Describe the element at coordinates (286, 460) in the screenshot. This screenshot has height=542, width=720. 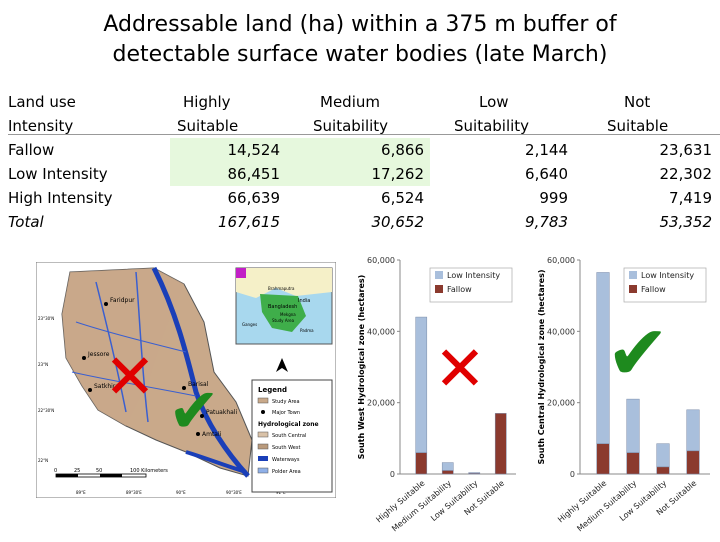
I see `legend-waterways: Waterways` at that location.